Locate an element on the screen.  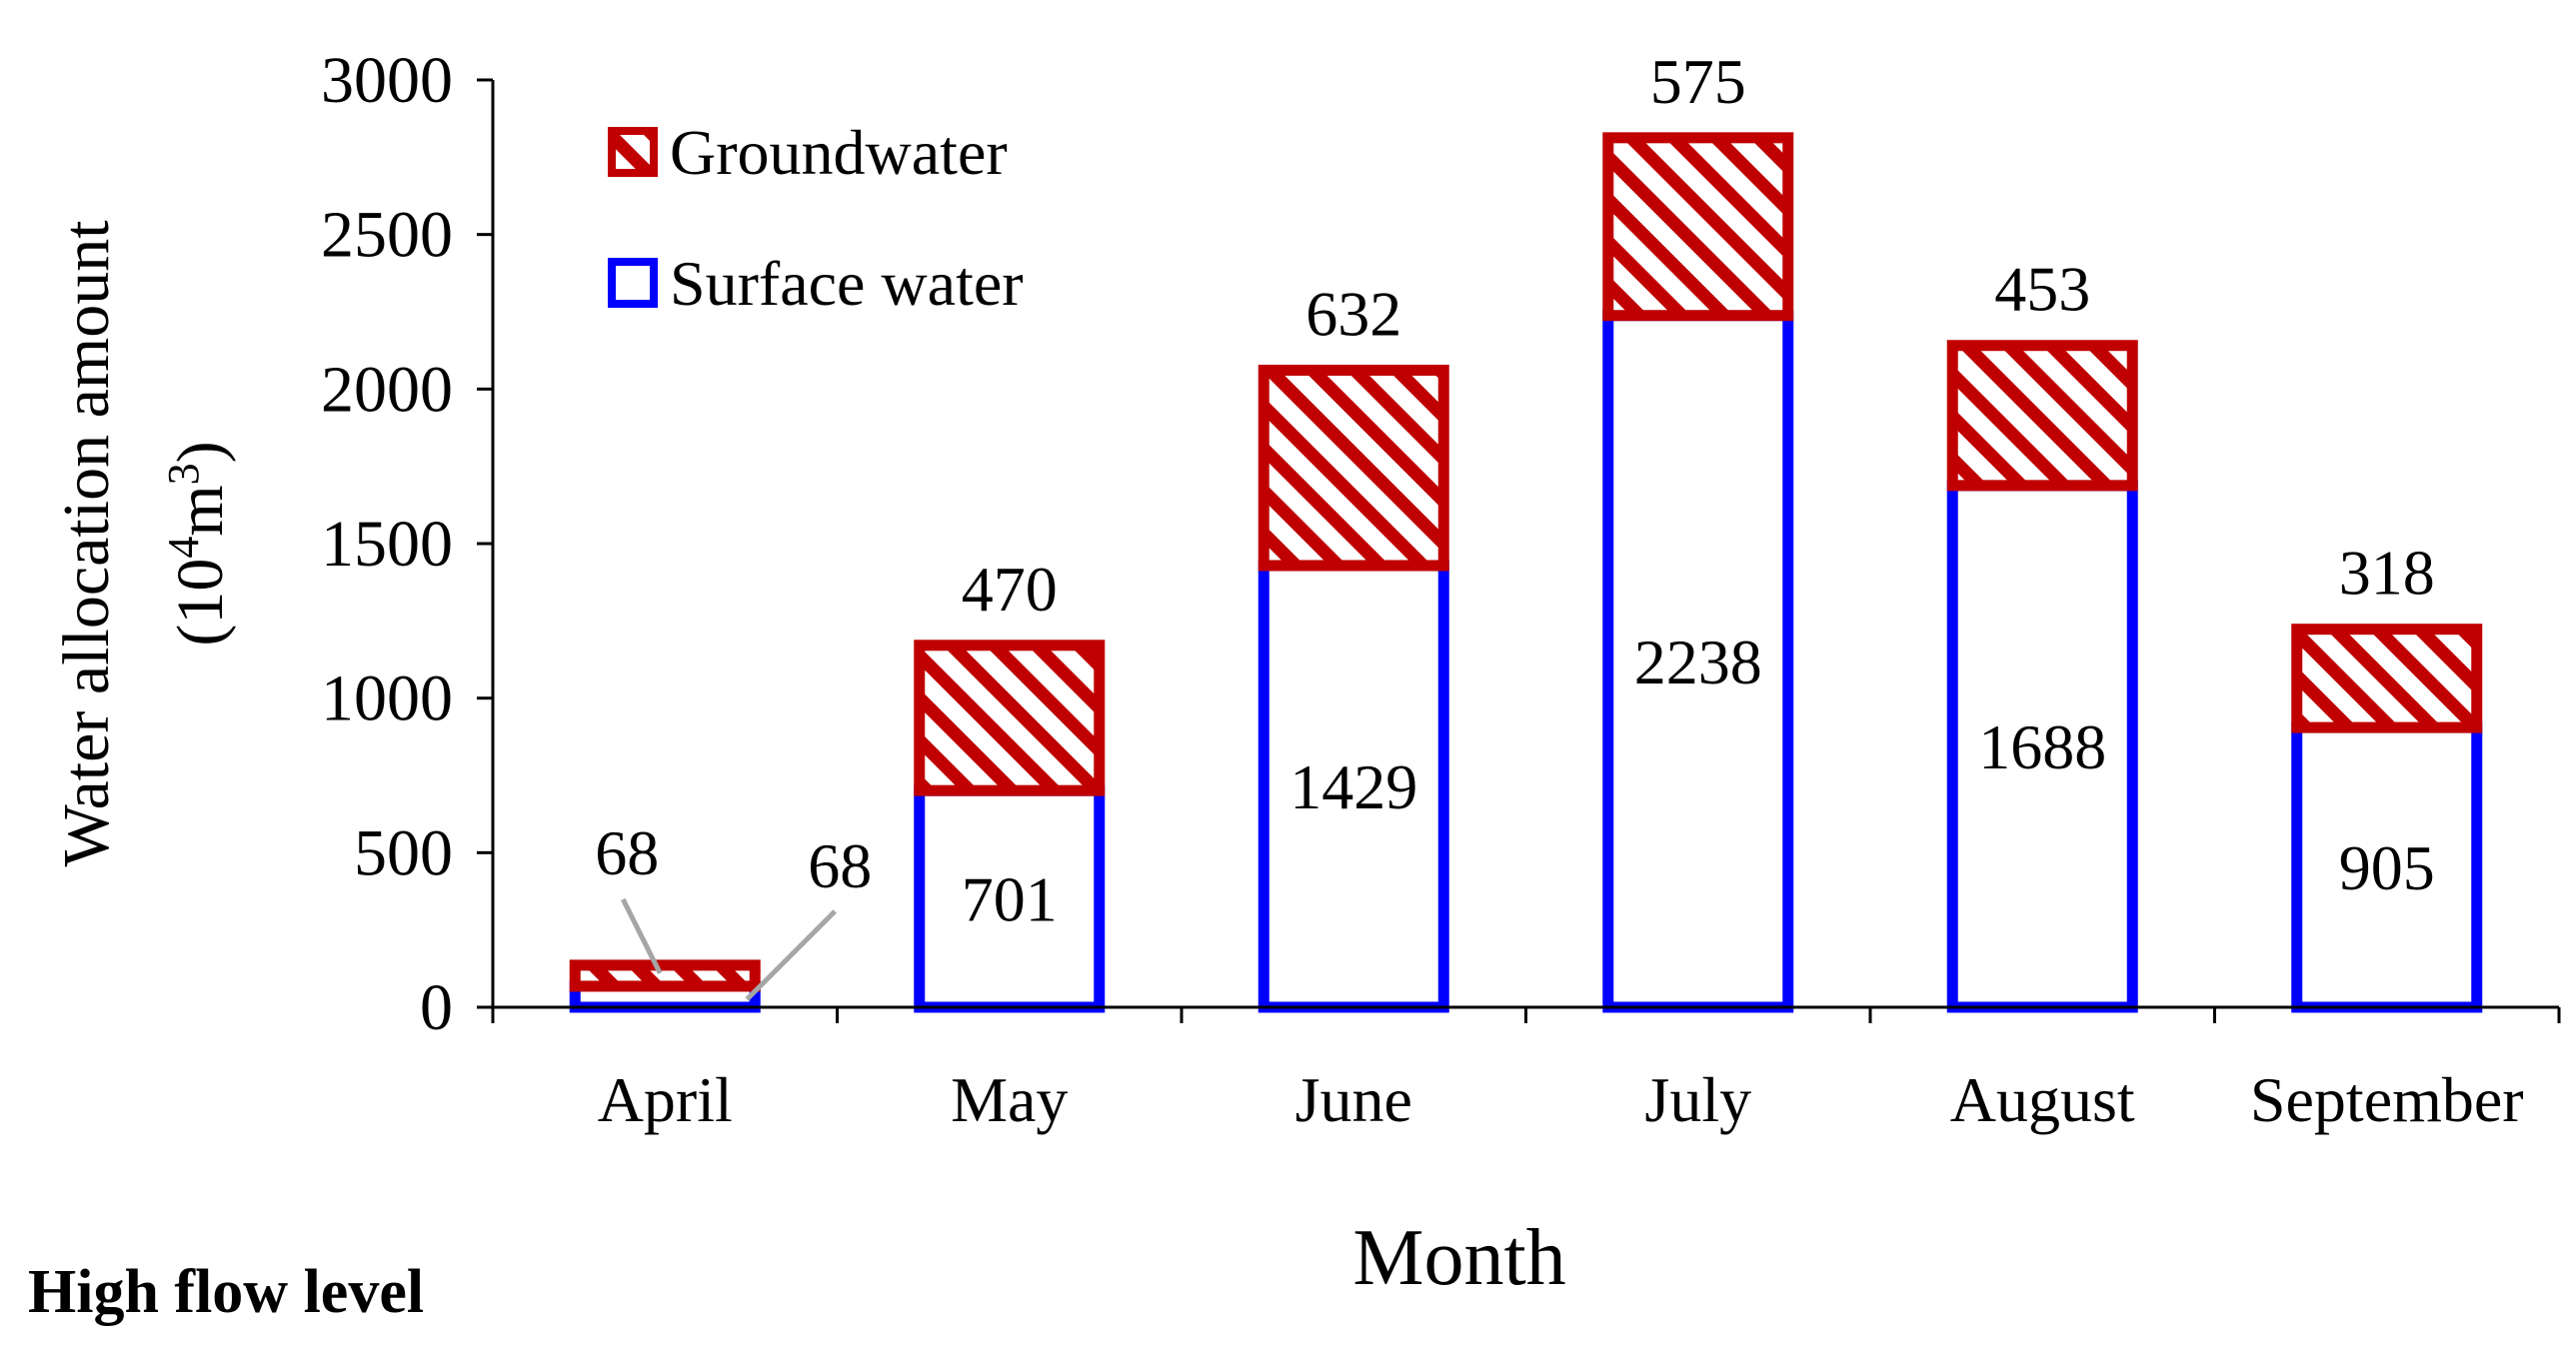
label-surface-june: 1429 is located at coordinates (1353, 786).